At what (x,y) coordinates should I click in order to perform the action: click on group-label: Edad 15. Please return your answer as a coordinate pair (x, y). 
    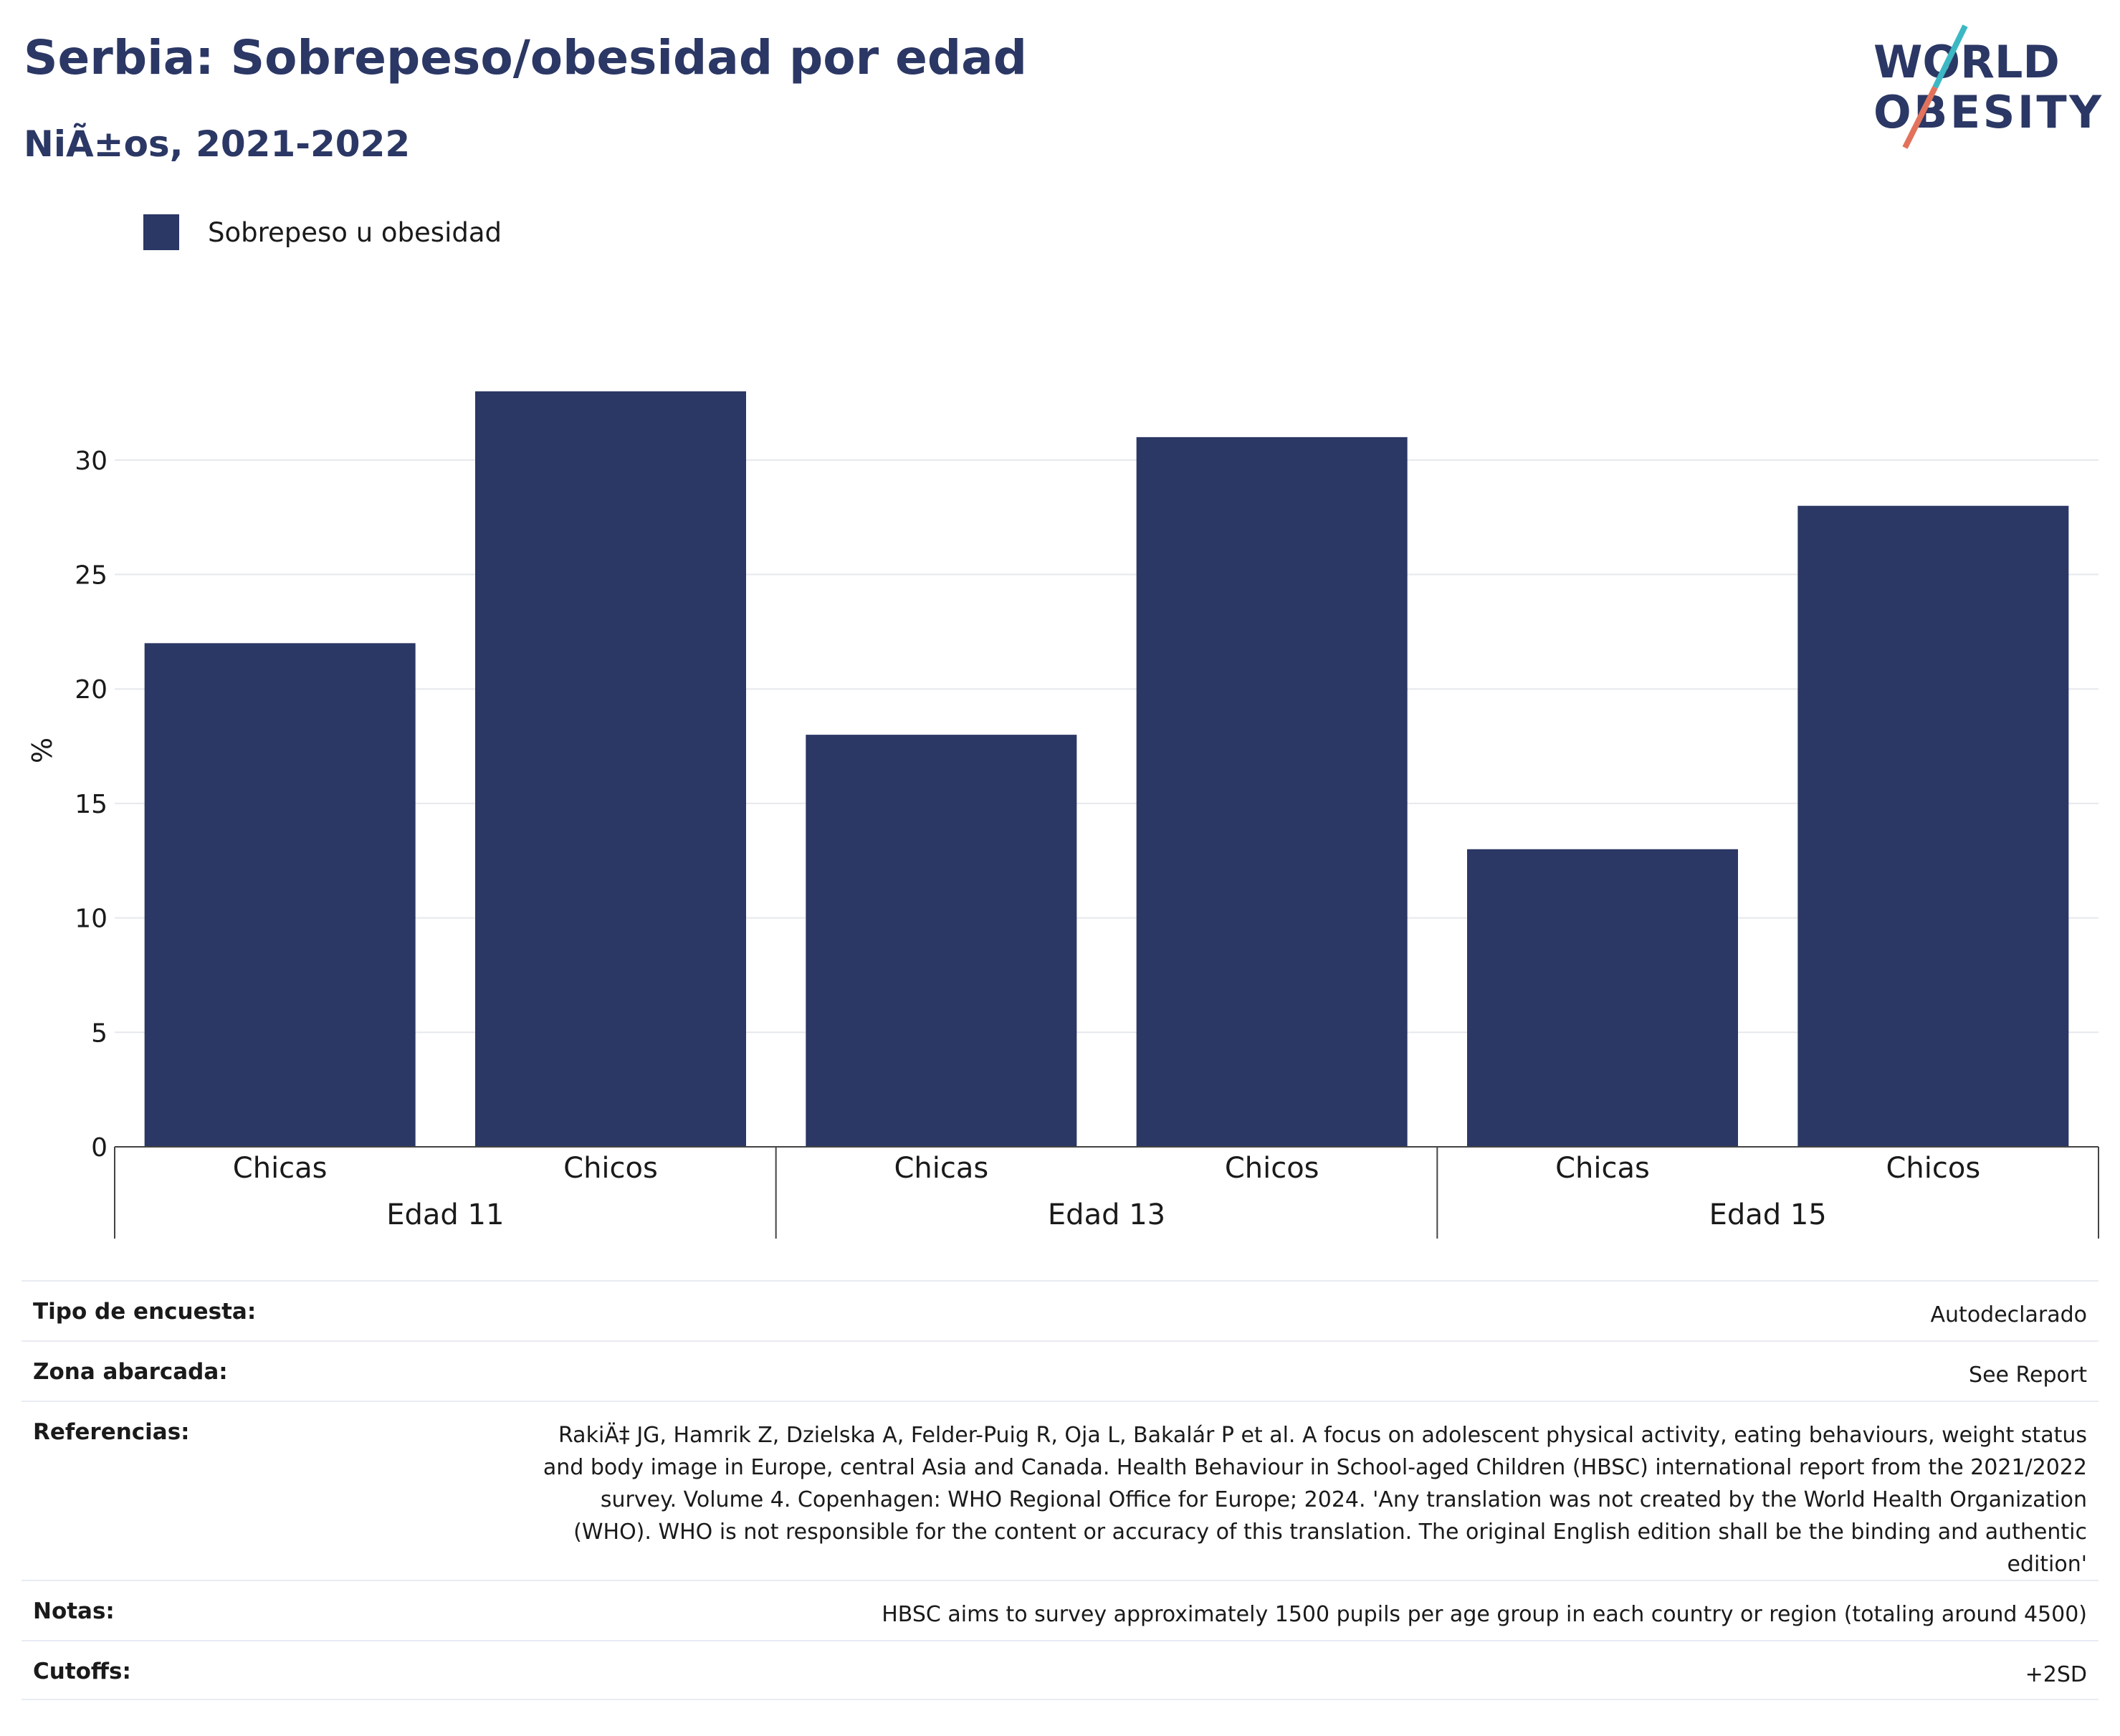
    Looking at the image, I should click on (1768, 1214).